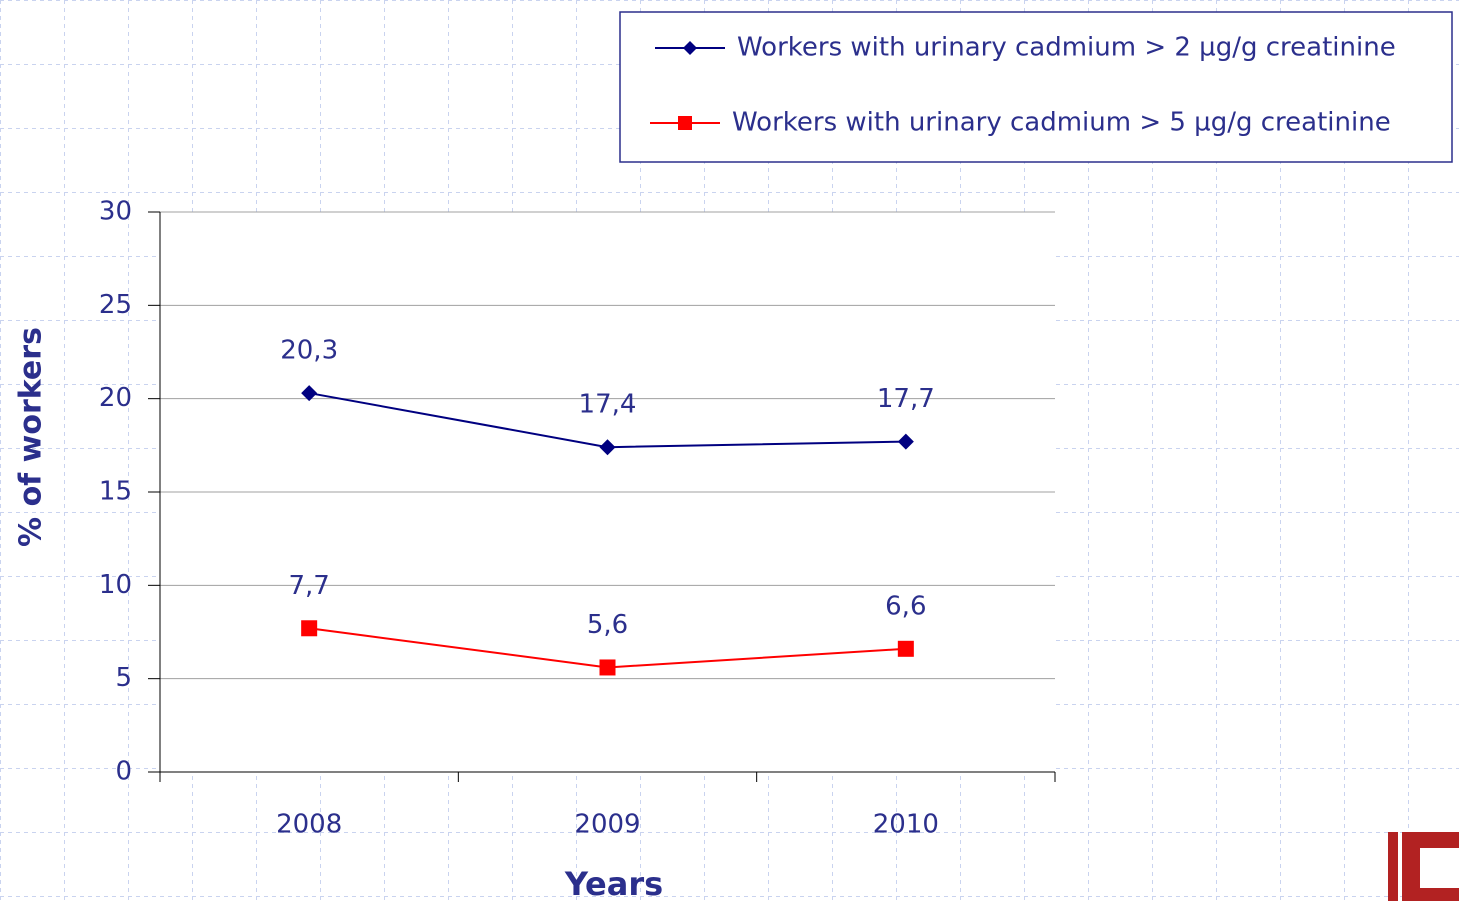 The width and height of the screenshot is (1459, 901). I want to click on logo, so click(1423, 866).